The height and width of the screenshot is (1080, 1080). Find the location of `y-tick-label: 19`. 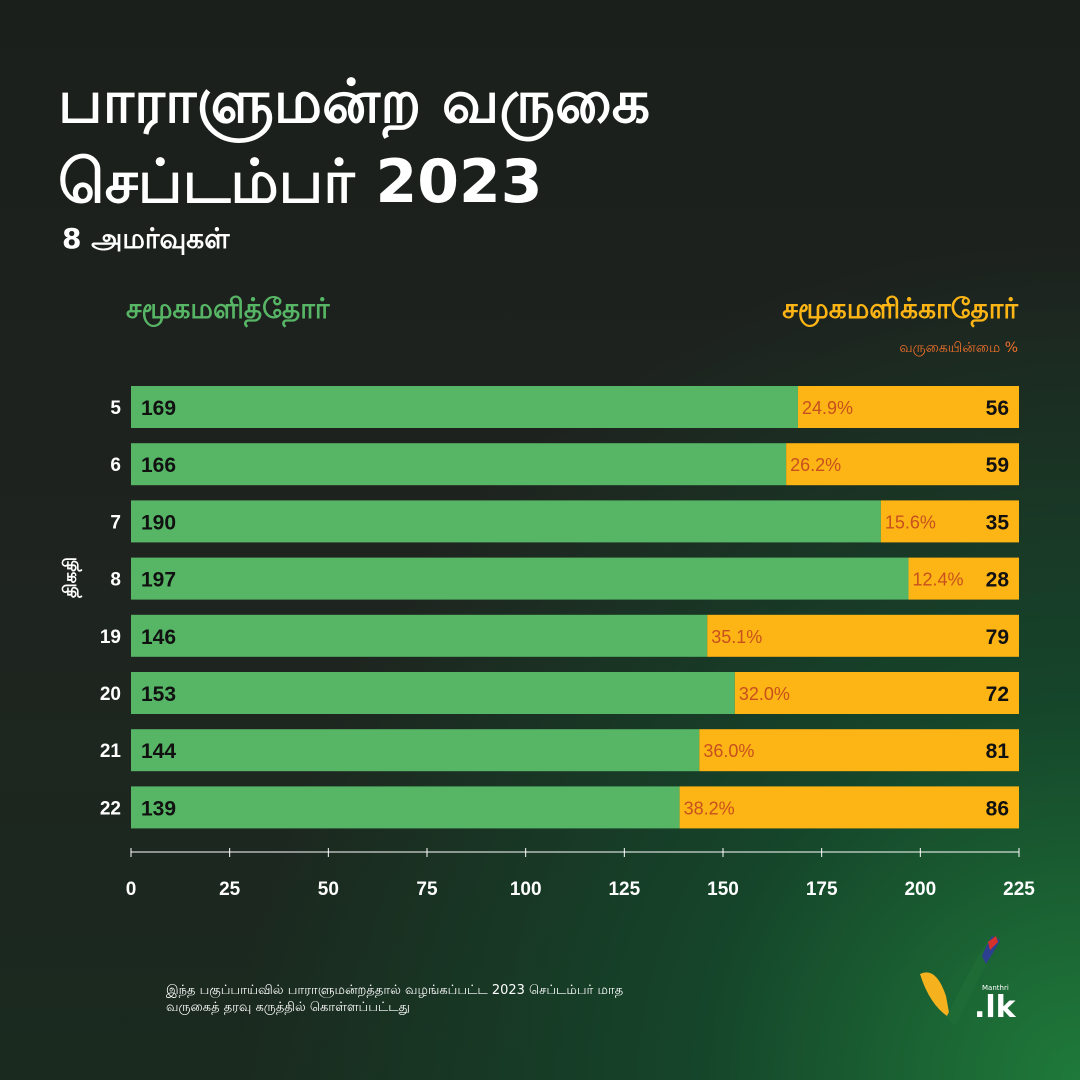

y-tick-label: 19 is located at coordinates (110, 637).